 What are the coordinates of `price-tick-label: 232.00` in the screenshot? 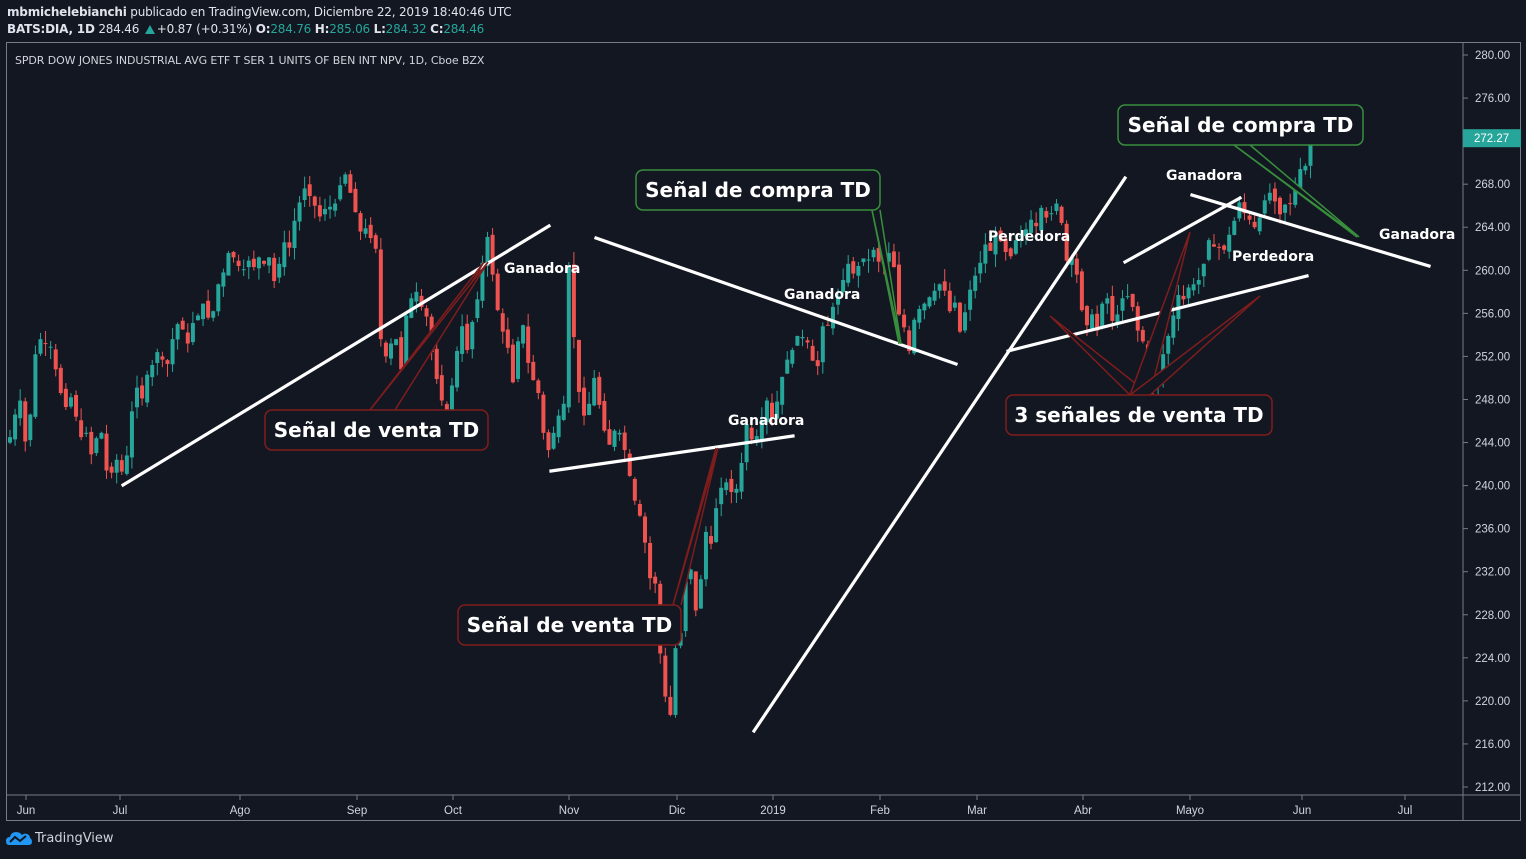 It's located at (1492, 573).